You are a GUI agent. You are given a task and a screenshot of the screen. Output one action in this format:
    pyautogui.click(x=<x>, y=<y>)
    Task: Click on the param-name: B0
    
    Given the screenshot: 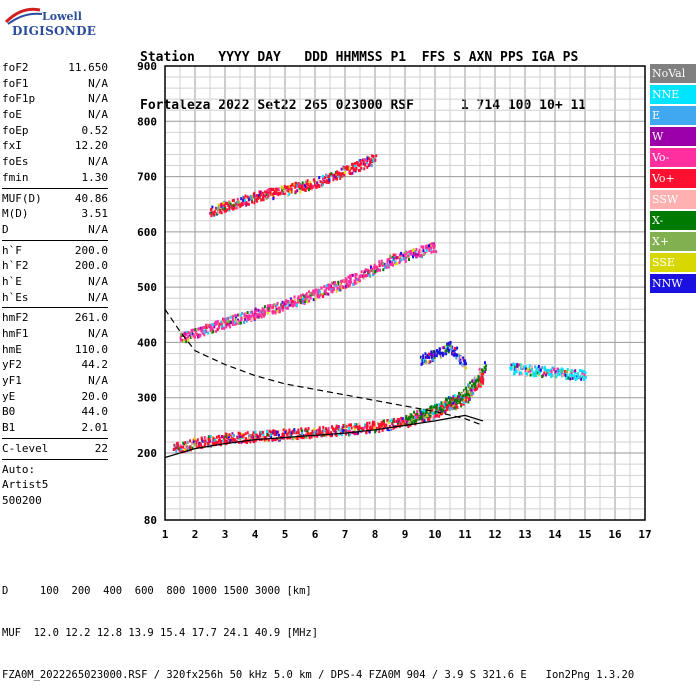 What is the action you would take?
    pyautogui.click(x=9, y=412)
    